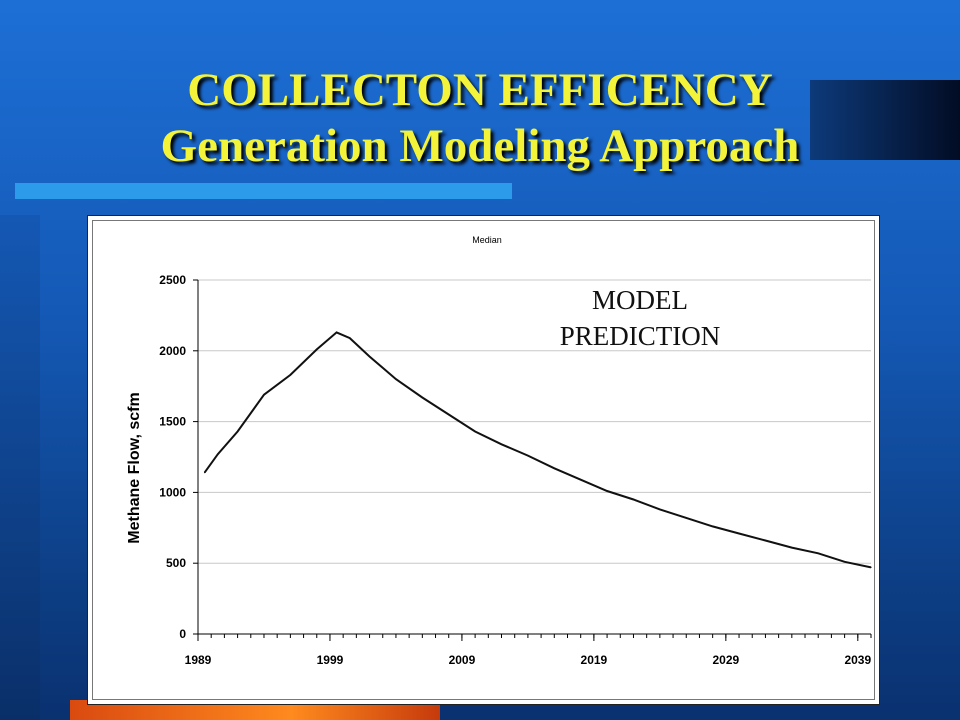 The height and width of the screenshot is (720, 960). I want to click on decorative-light-bar, so click(263, 191).